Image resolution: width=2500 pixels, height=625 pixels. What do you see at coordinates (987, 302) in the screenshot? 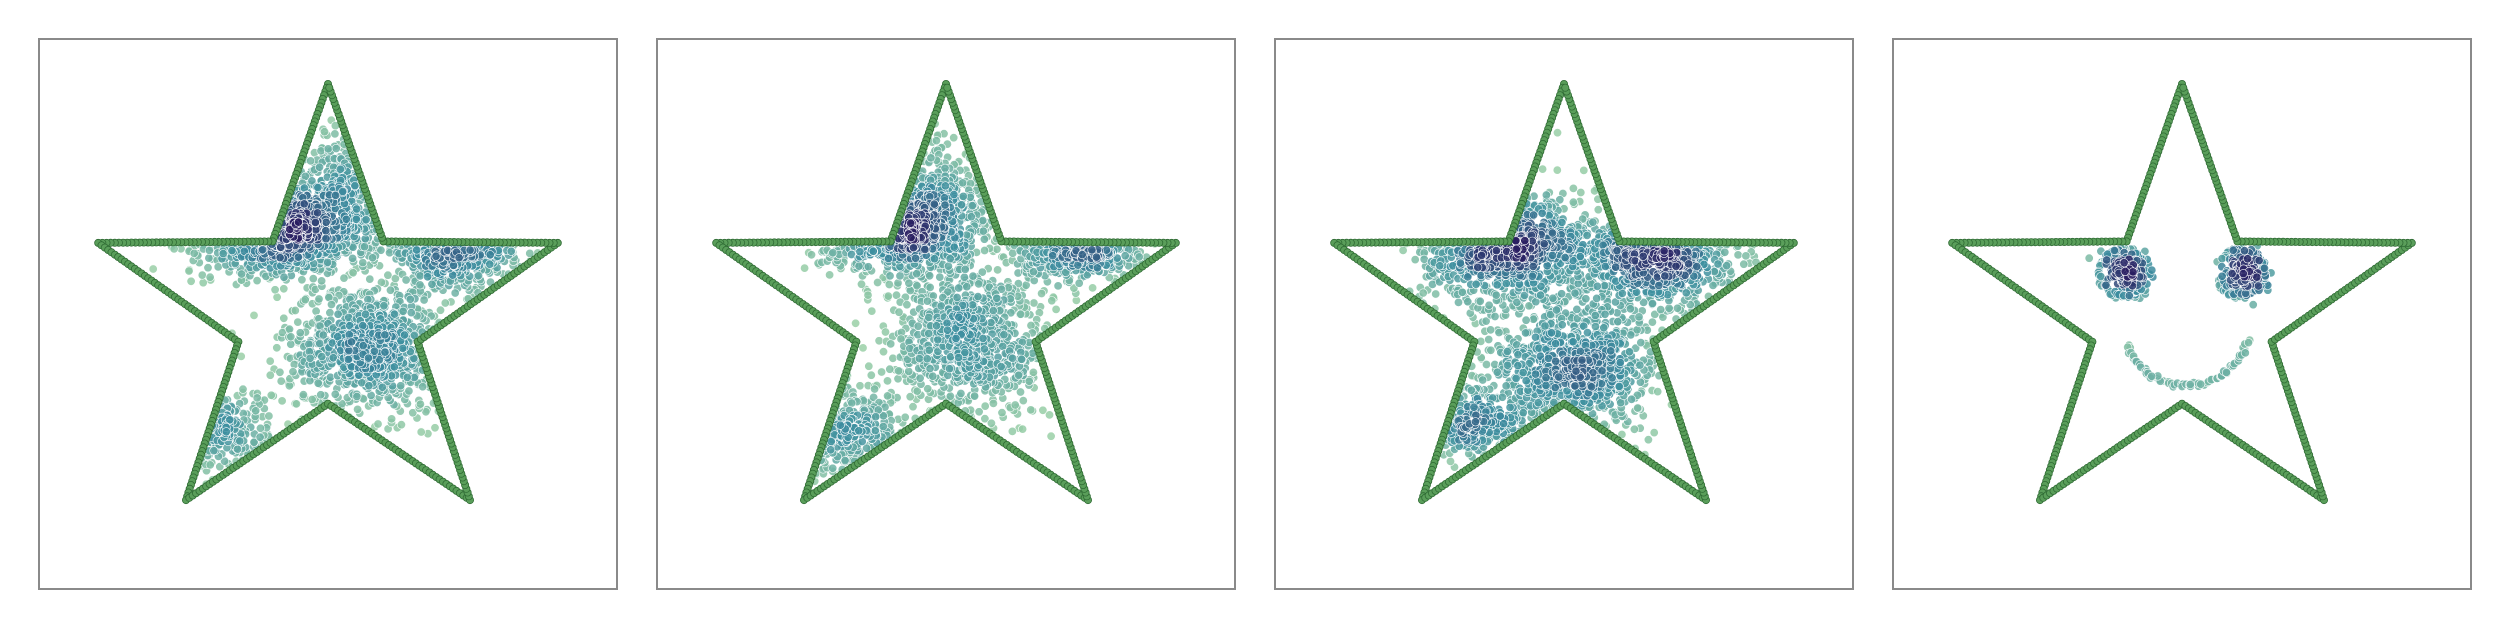
I see `scatter-points` at bounding box center [987, 302].